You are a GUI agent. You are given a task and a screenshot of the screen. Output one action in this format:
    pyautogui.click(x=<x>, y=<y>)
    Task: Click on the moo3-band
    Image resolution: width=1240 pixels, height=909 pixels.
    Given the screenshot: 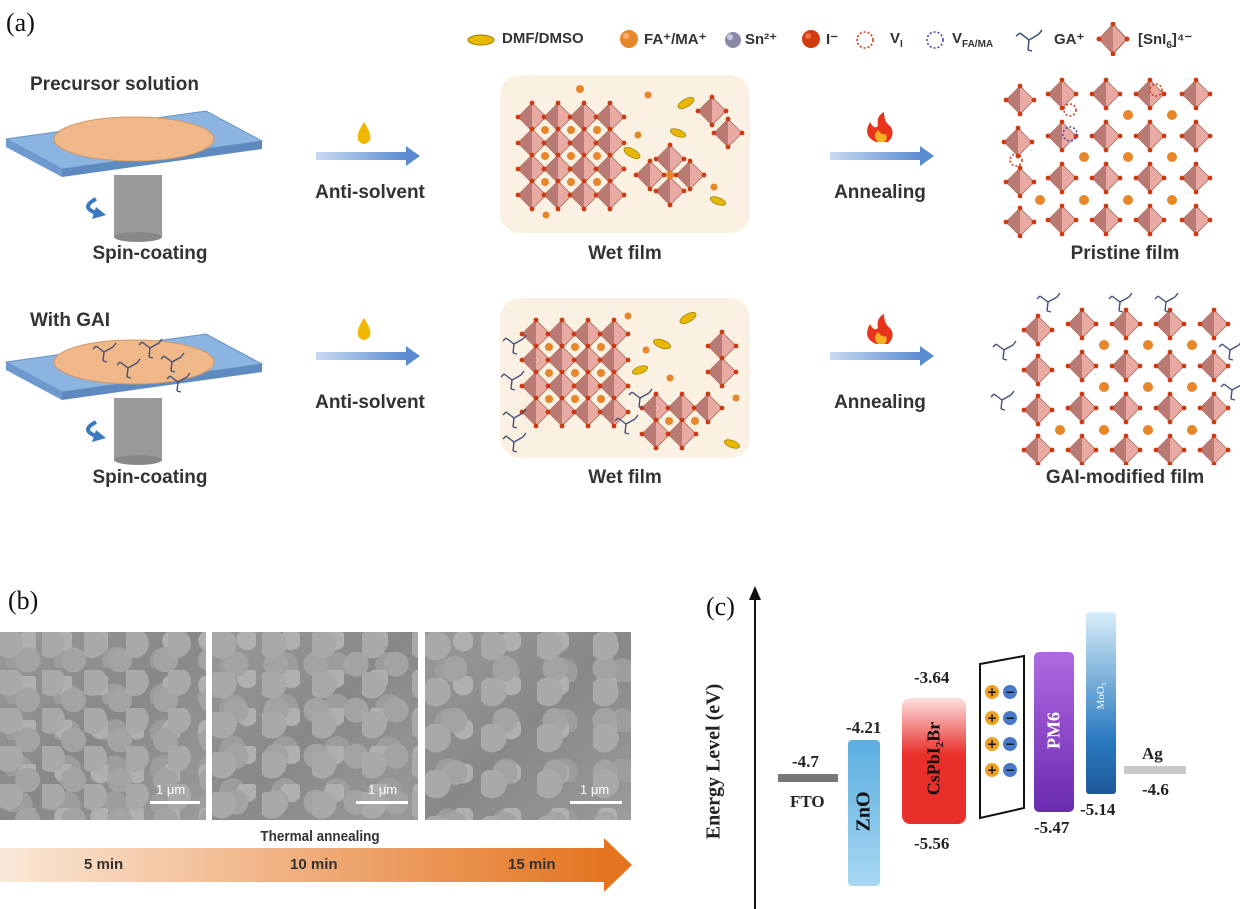 What is the action you would take?
    pyautogui.click(x=1101, y=703)
    